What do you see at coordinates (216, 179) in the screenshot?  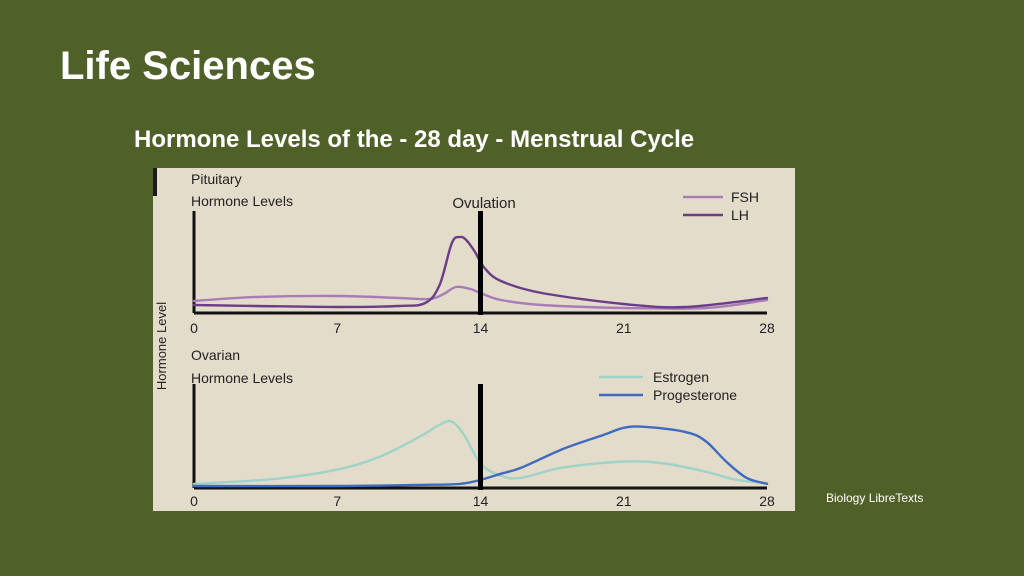 I see `pituitary-label-line-1: Pituitary` at bounding box center [216, 179].